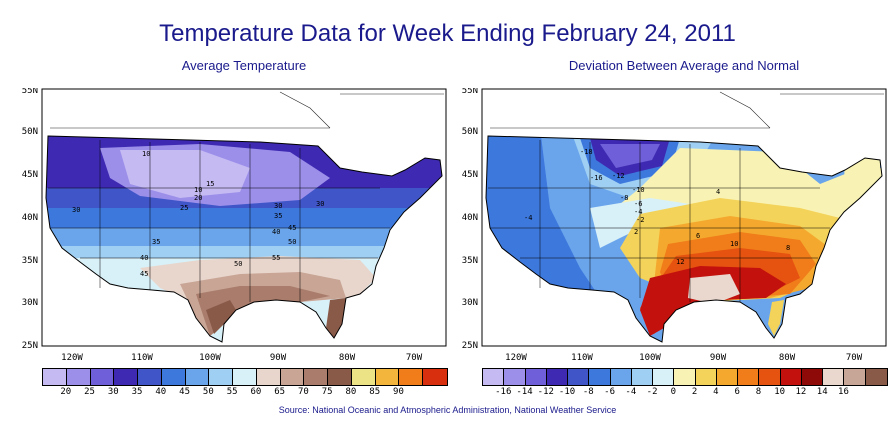 The image size is (895, 423). What do you see at coordinates (244, 65) in the screenshot?
I see `left-map-subtitle: Average Temperature` at bounding box center [244, 65].